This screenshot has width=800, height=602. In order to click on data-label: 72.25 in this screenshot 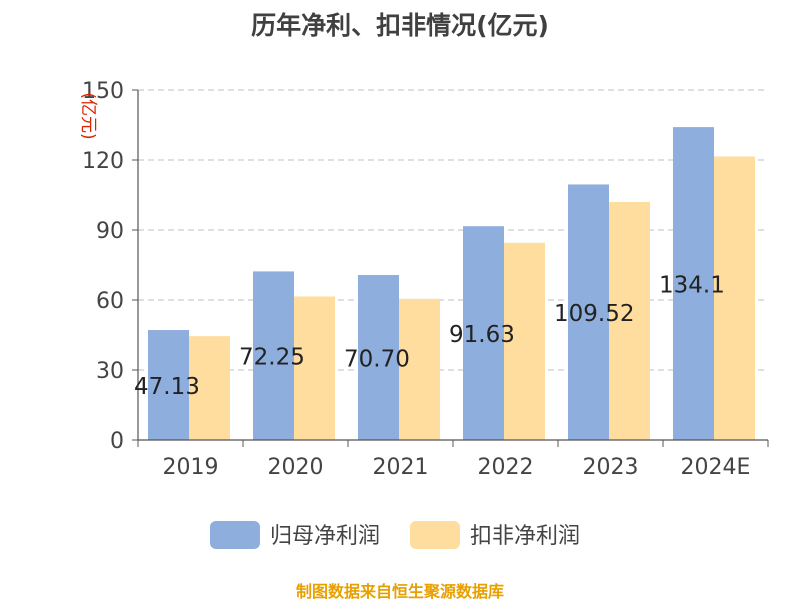, I will do `click(272, 358)`.